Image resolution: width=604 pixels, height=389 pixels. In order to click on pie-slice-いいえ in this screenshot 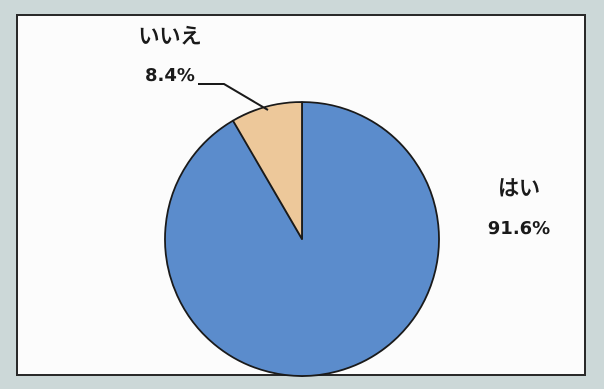, I will do `click(267, 170)`.